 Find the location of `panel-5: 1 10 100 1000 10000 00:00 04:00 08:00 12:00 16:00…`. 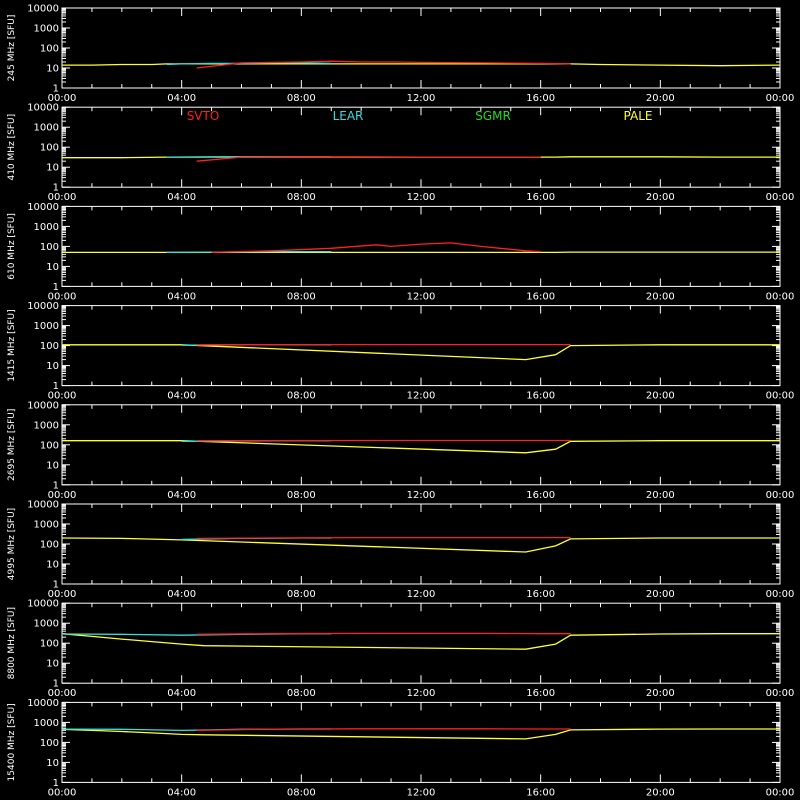

panel-5: 1 10 100 1000 10000 00:00 04:00 08:00 12:00 16:00… is located at coordinates (400, 450).